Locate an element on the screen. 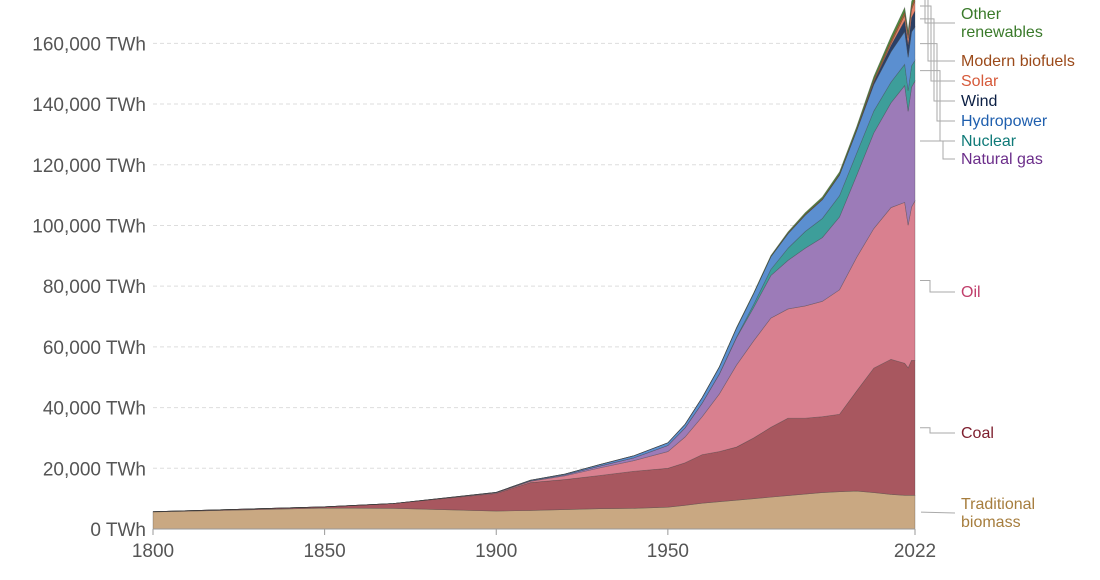 This screenshot has height=580, width=1100. y-tick-label: 100,000 TWh is located at coordinates (89, 226).